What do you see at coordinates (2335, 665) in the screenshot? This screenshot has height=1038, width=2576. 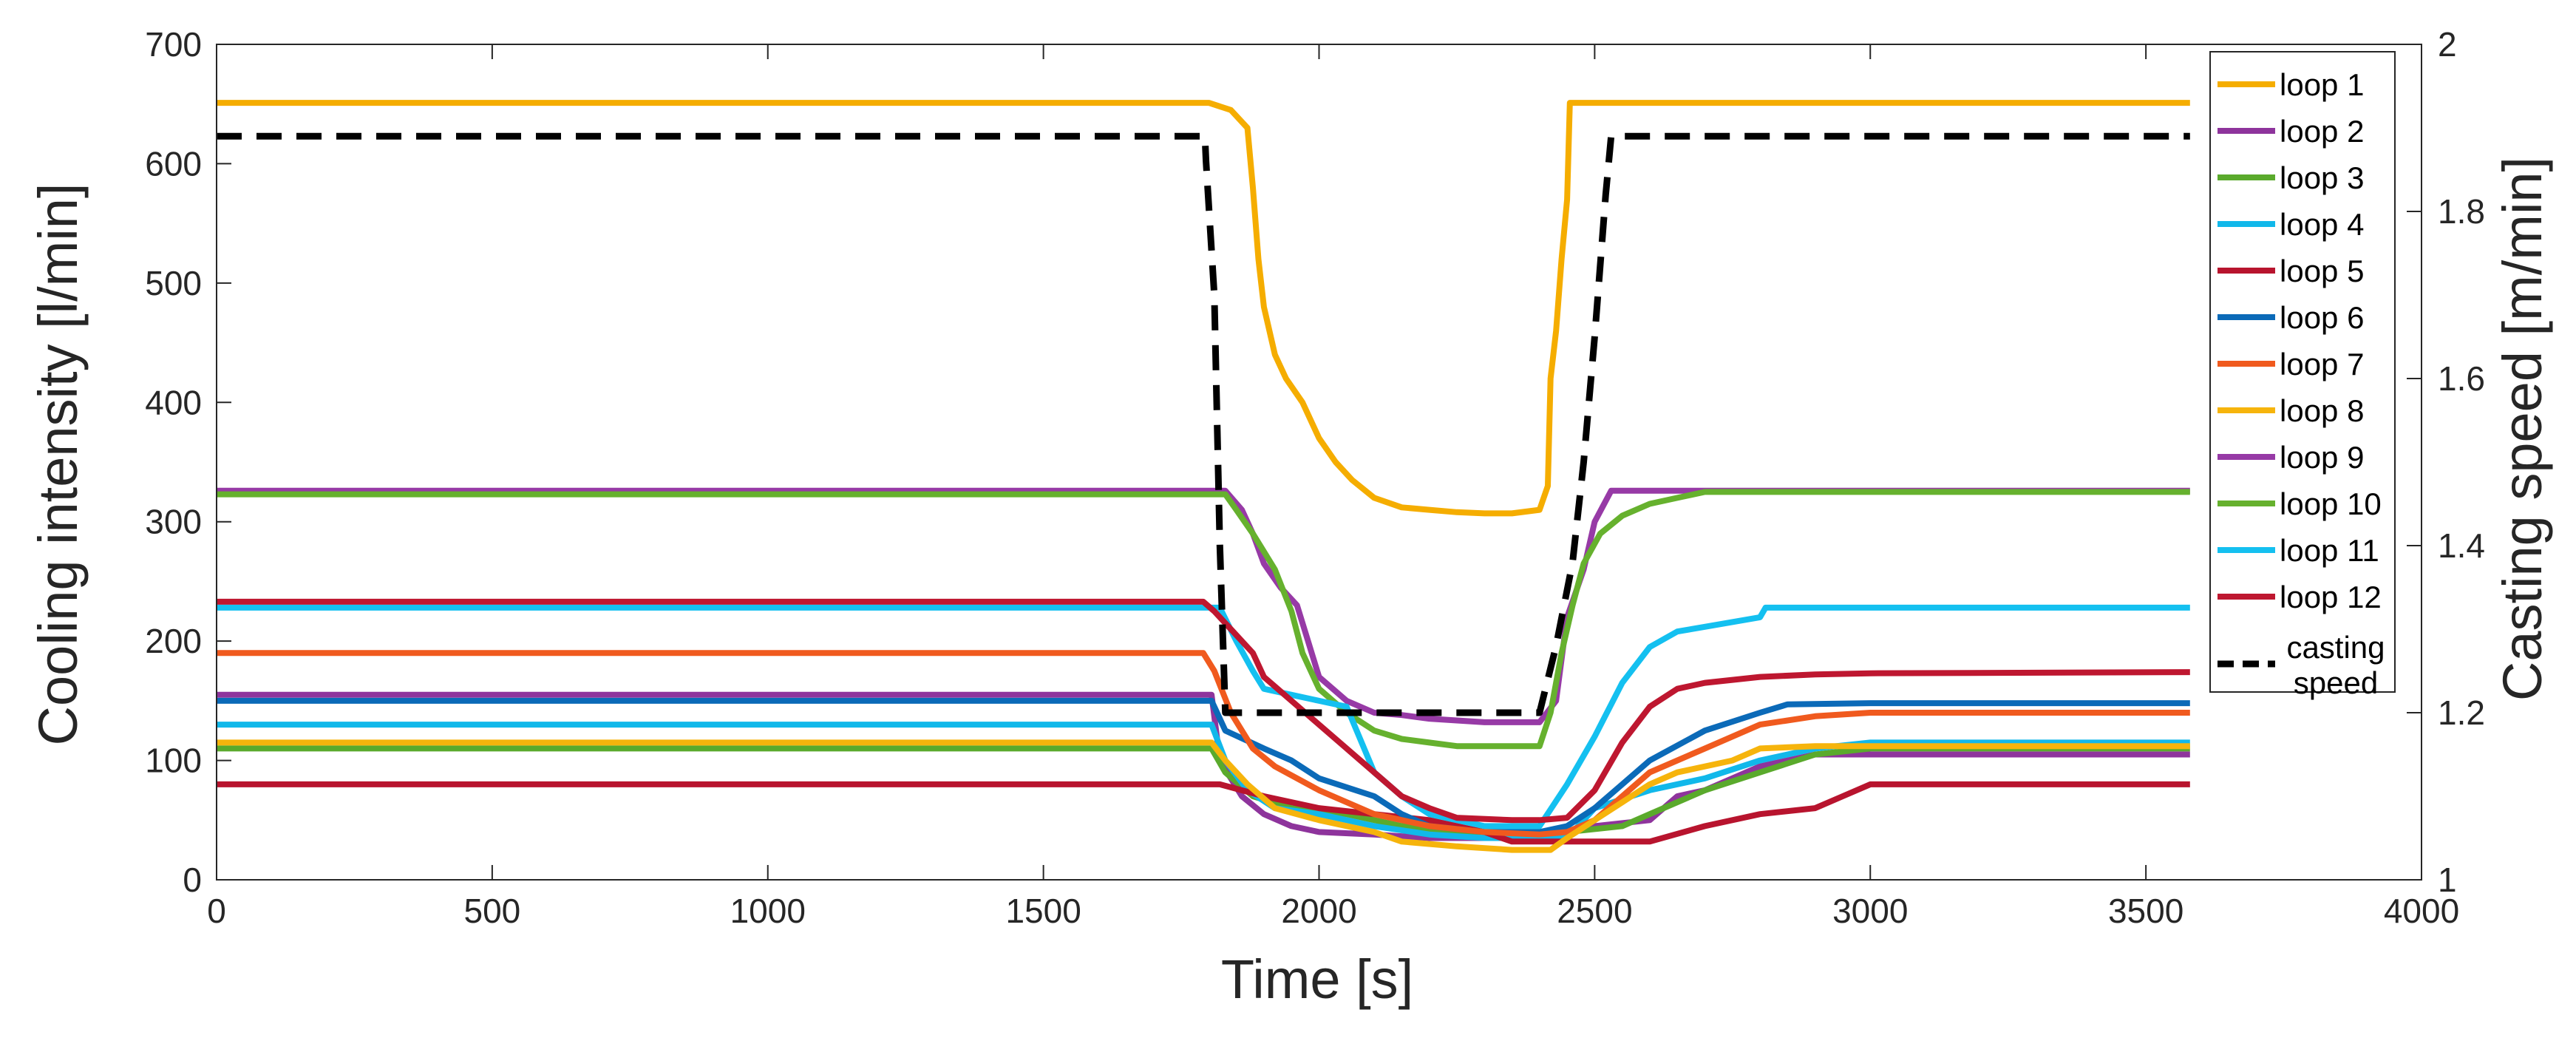 I see `legend-label: casting speed` at bounding box center [2335, 665].